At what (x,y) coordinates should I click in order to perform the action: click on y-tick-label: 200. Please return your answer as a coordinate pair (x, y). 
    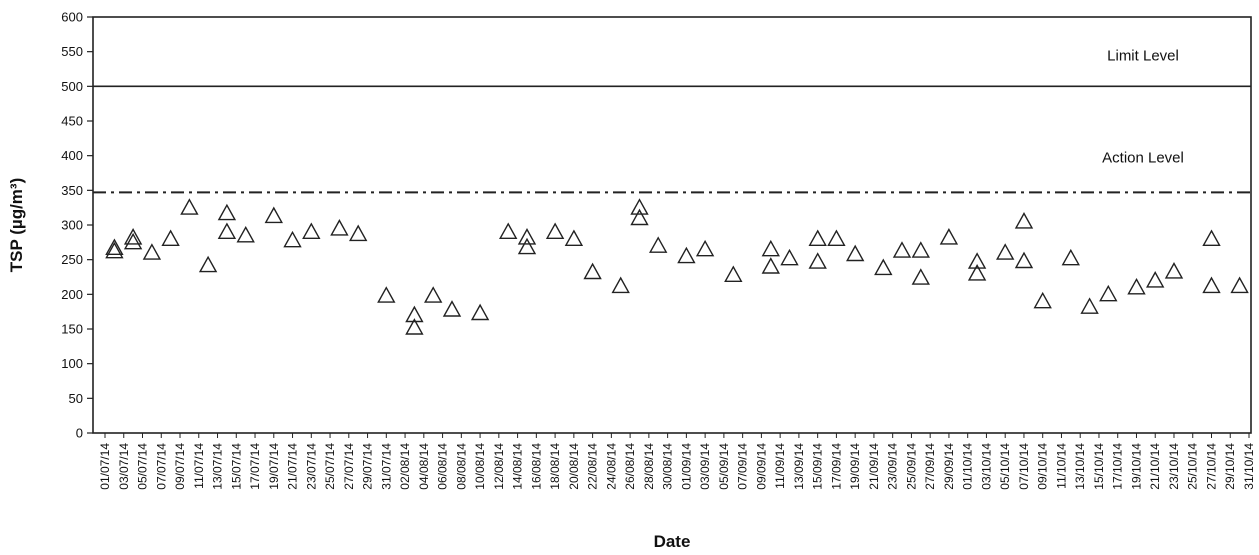
    Looking at the image, I should click on (72, 294).